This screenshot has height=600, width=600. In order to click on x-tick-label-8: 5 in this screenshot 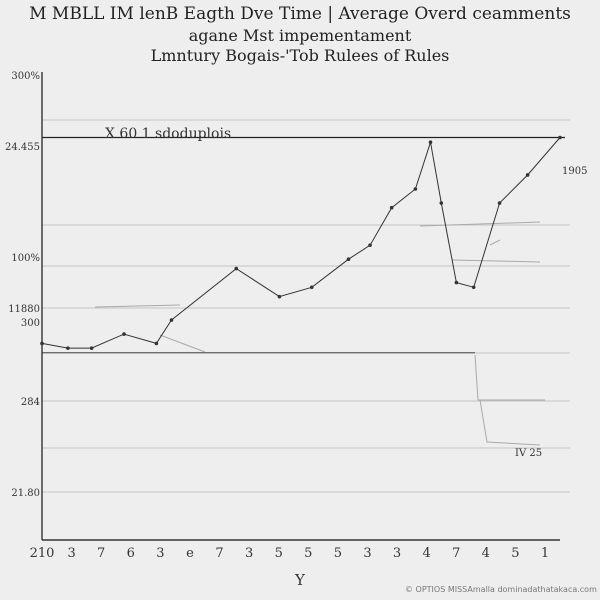, I will do `click(279, 553)`.